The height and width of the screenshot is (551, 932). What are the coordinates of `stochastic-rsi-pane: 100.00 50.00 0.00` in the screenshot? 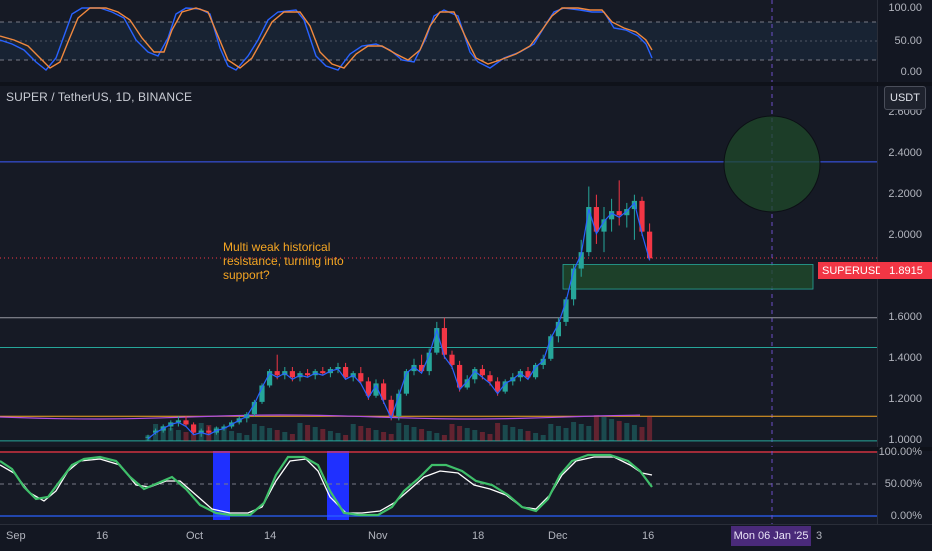 It's located at (466, 41).